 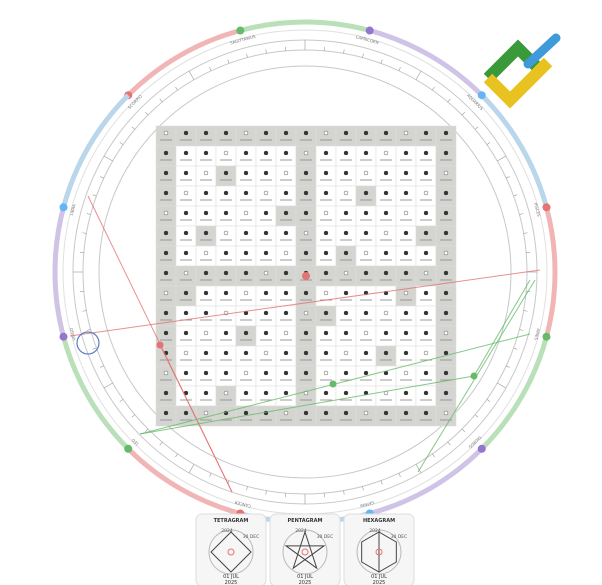 What do you see at coordinates (231, 521) in the screenshot?
I see `panel-title: TETRAGRAM` at bounding box center [231, 521].